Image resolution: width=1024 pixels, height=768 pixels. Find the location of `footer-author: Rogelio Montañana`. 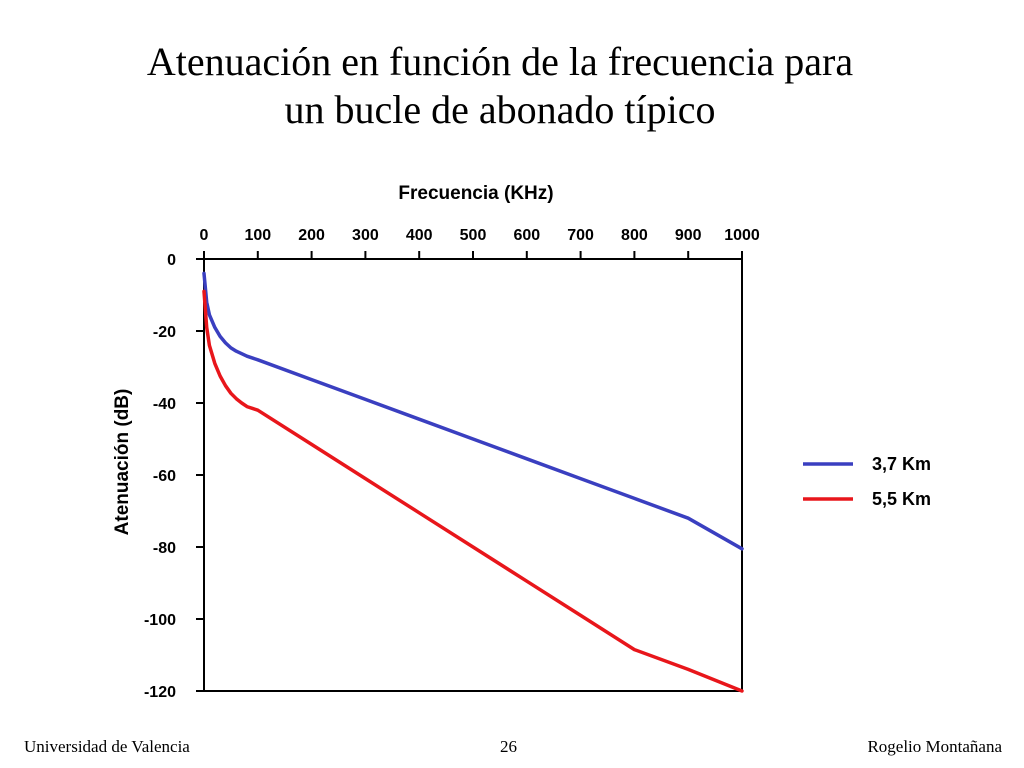

footer-author: Rogelio Montañana is located at coordinates (934, 746).